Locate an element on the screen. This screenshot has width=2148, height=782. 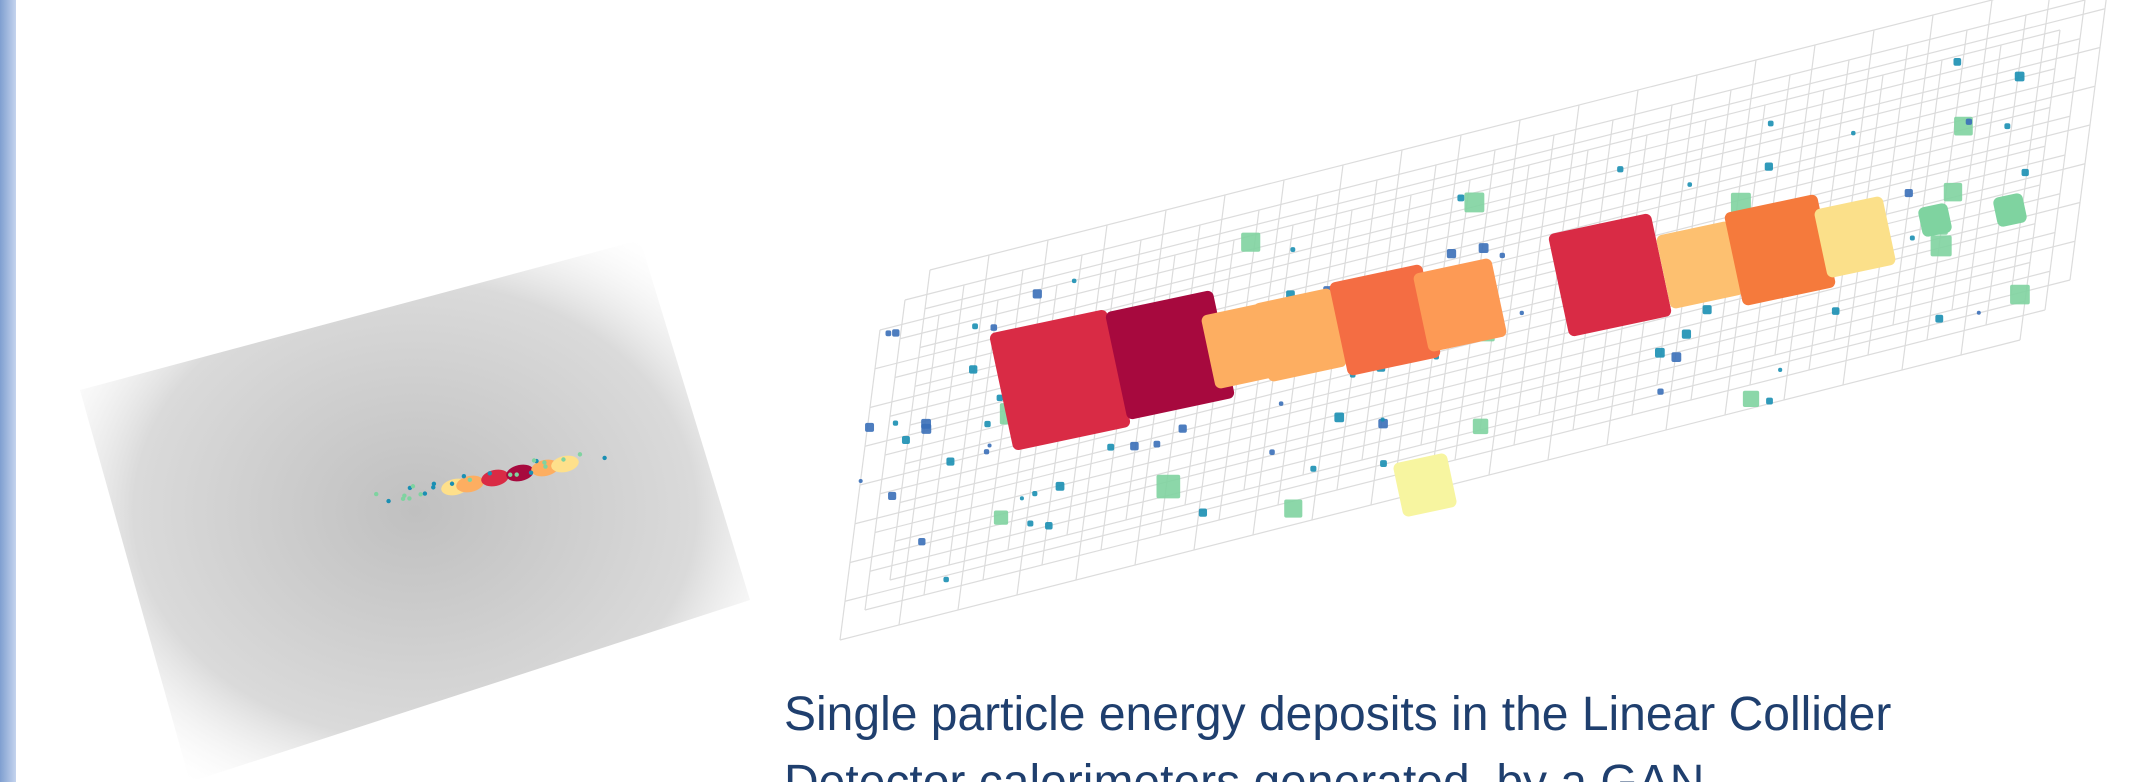
mini-shower is located at coordinates (490, 478).